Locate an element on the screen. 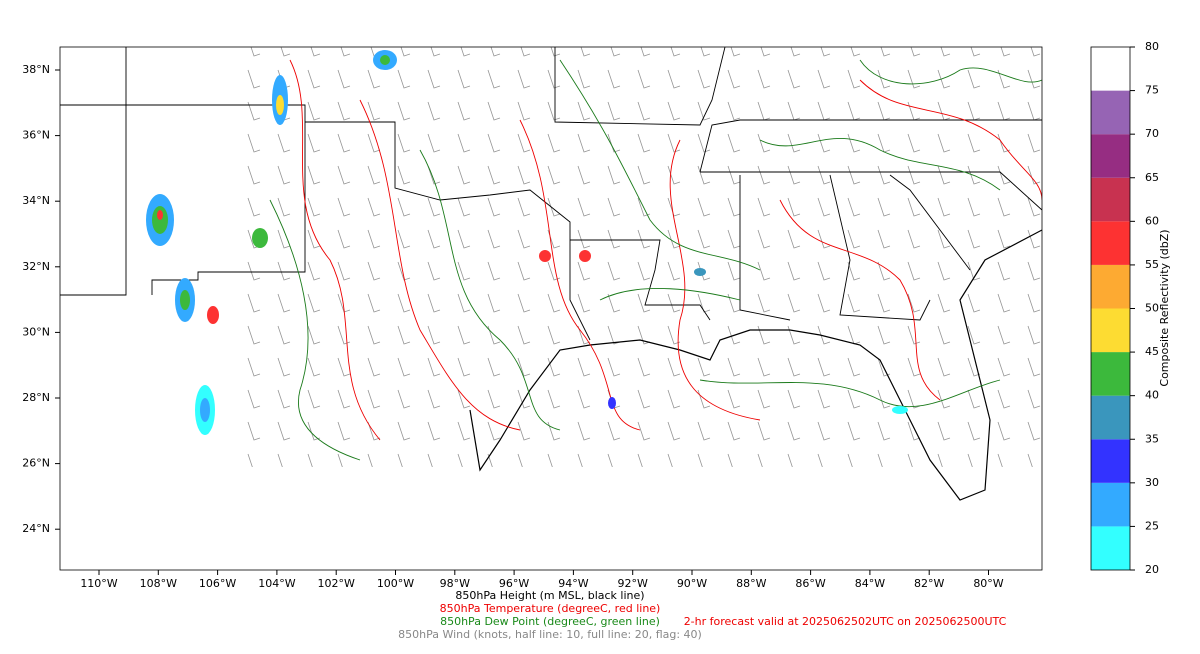 This screenshot has width=1200, height=654. lat-label: 32°N is located at coordinates (36, 266).